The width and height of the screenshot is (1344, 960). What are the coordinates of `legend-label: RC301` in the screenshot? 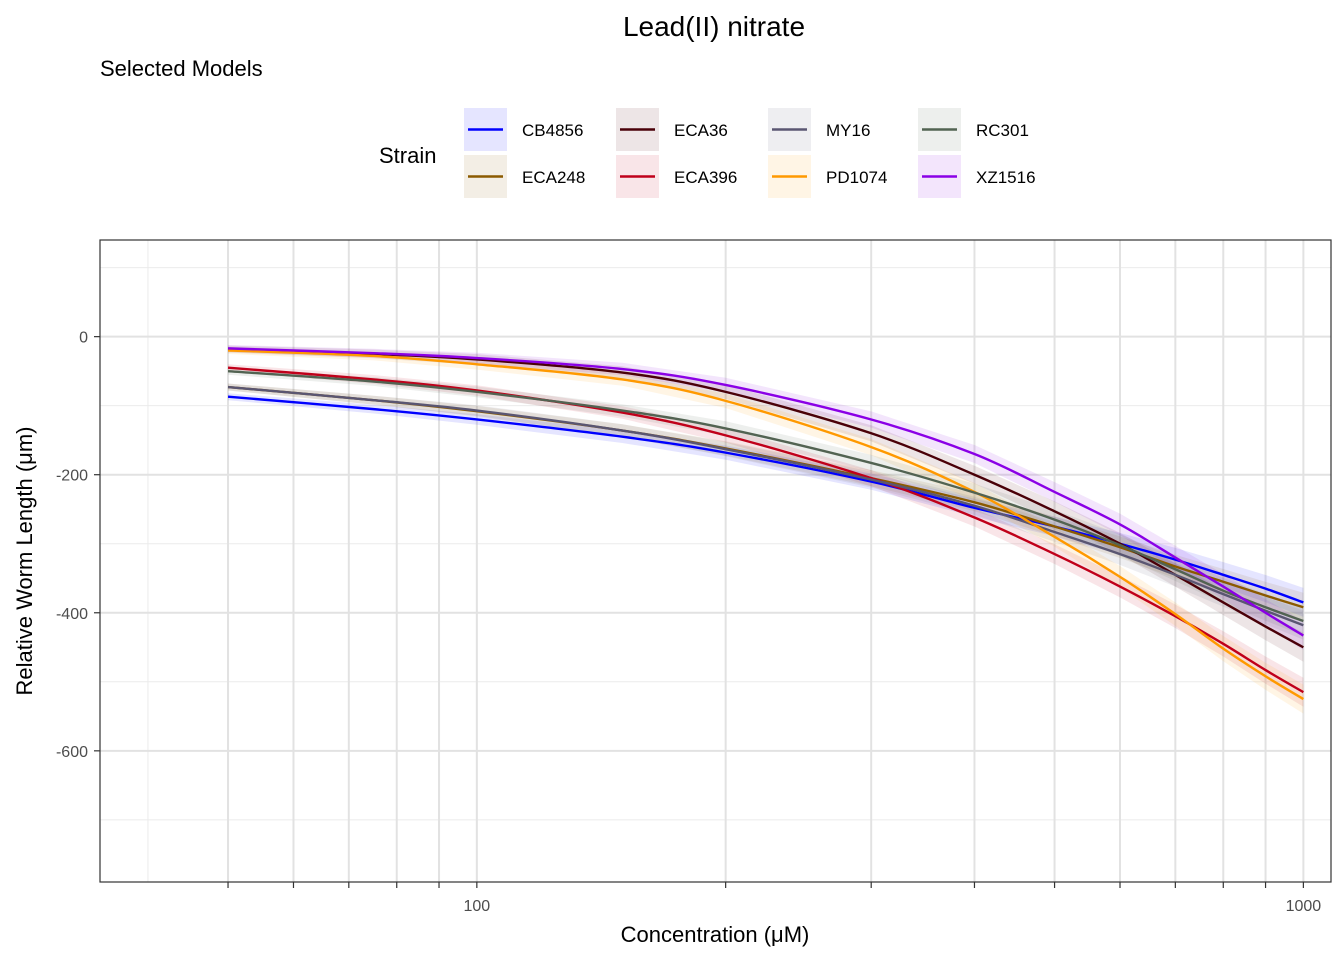 It's located at (1002, 130).